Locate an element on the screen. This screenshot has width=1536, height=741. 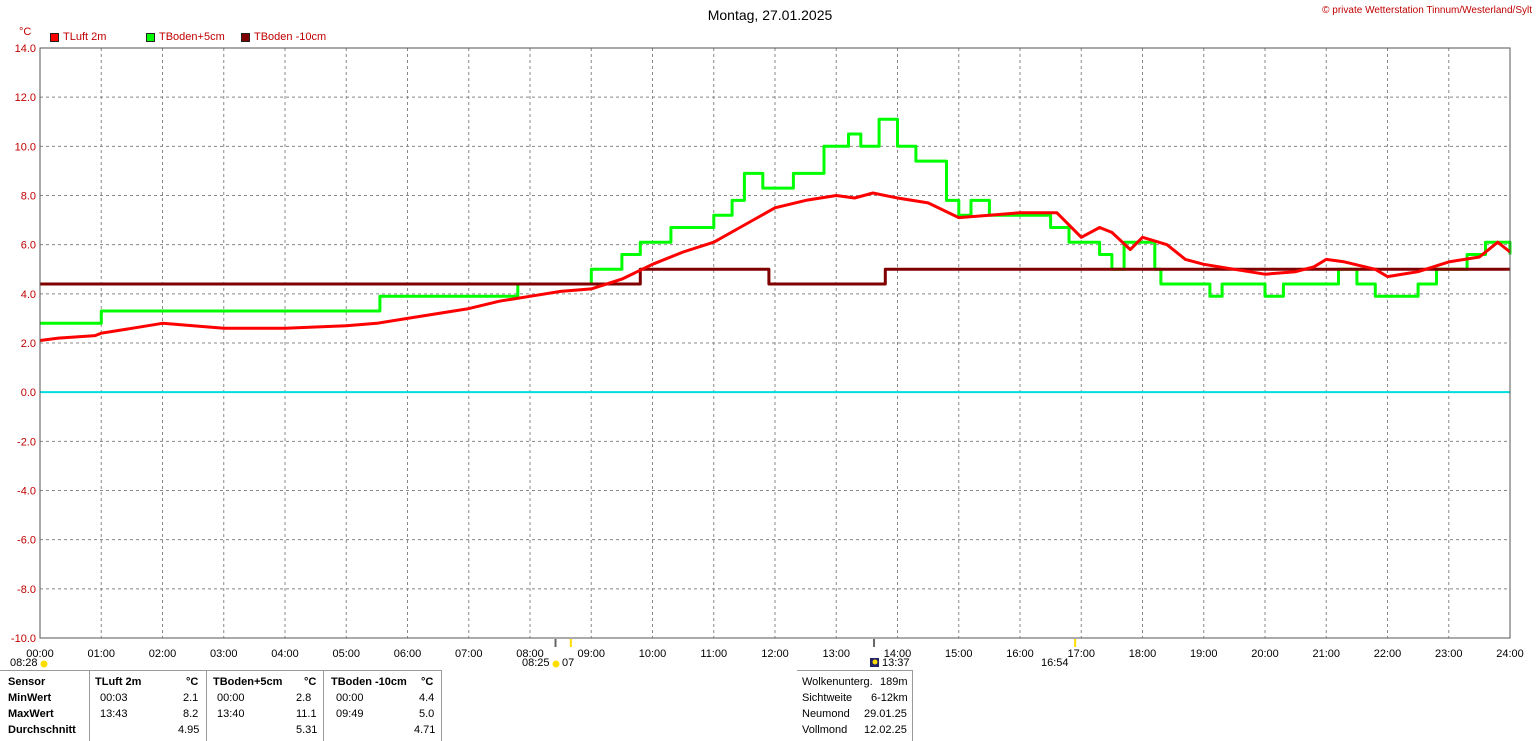
stats-header-tluft: TLuft 2m is located at coordinates (118, 682).